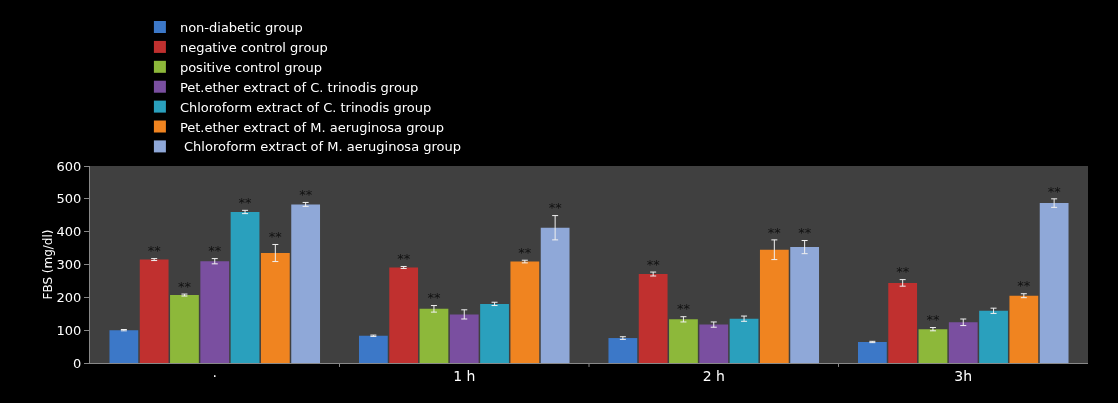  What do you see at coordinates (214, 375) in the screenshot?
I see `x-tick-label: ·` at bounding box center [214, 375].